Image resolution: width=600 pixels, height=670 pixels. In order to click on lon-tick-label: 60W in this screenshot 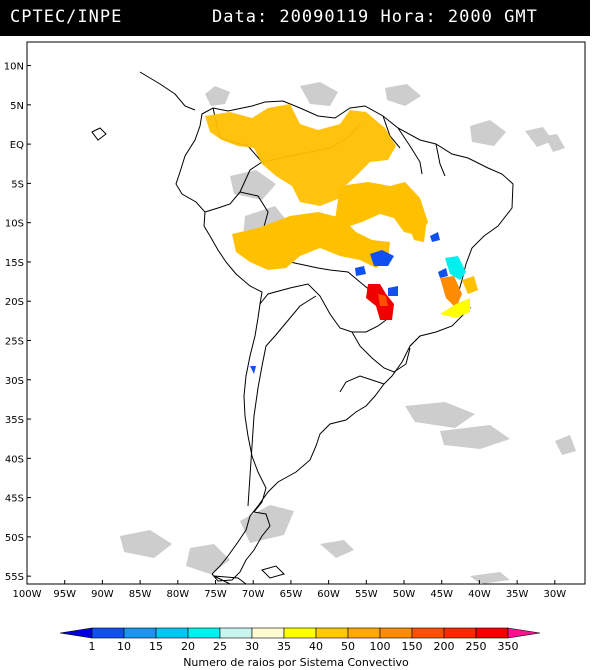, I will do `click(328, 594)`.